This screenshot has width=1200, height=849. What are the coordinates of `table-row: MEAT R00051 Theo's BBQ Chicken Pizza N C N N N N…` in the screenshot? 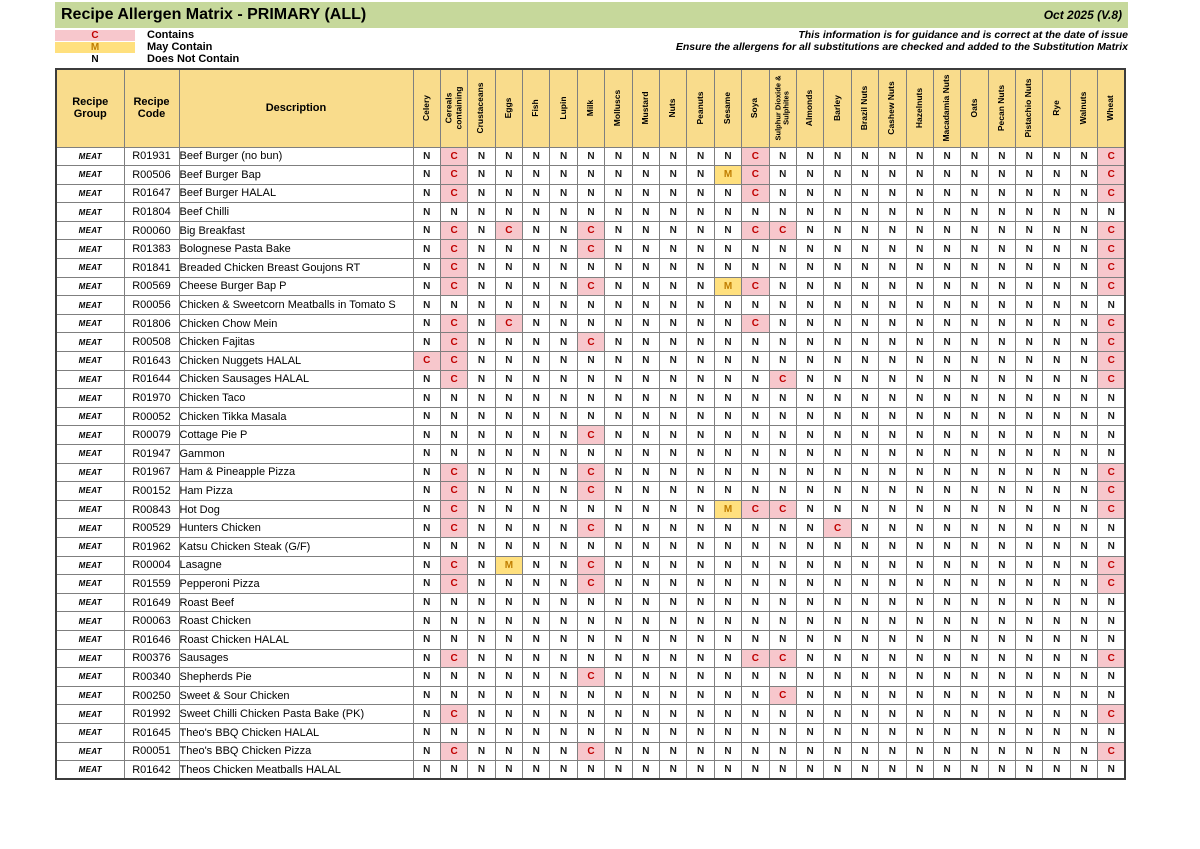 It's located at (590, 751).